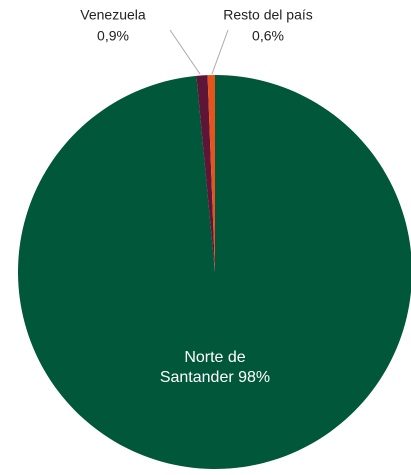 The image size is (411, 475). Describe the element at coordinates (113, 36) in the screenshot. I see `slice-value: 0,9%` at that location.